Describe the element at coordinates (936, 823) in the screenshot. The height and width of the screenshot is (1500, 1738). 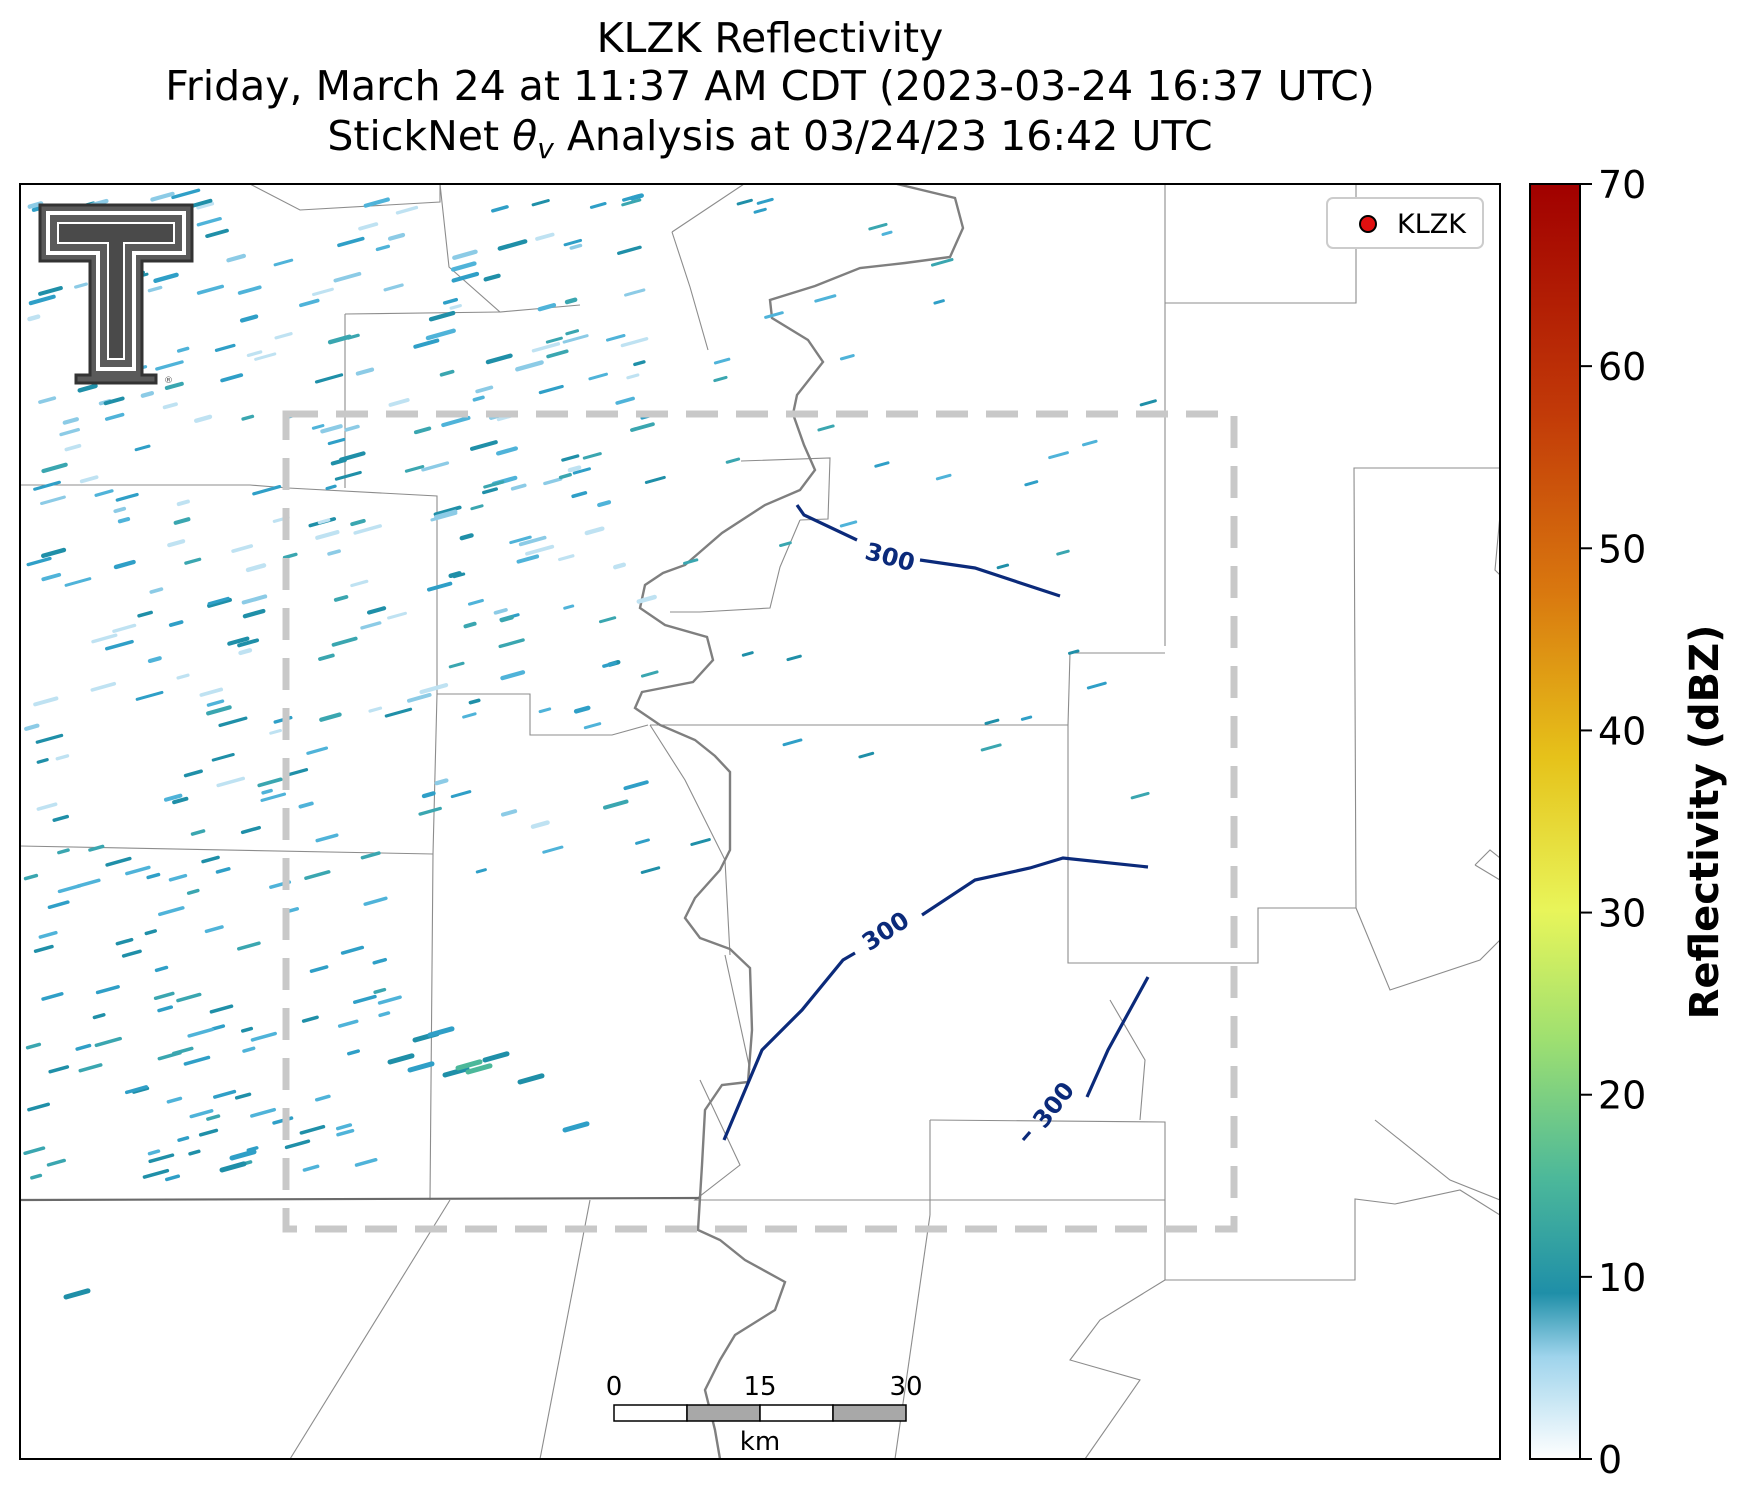
I see `theta-v-contours` at that location.